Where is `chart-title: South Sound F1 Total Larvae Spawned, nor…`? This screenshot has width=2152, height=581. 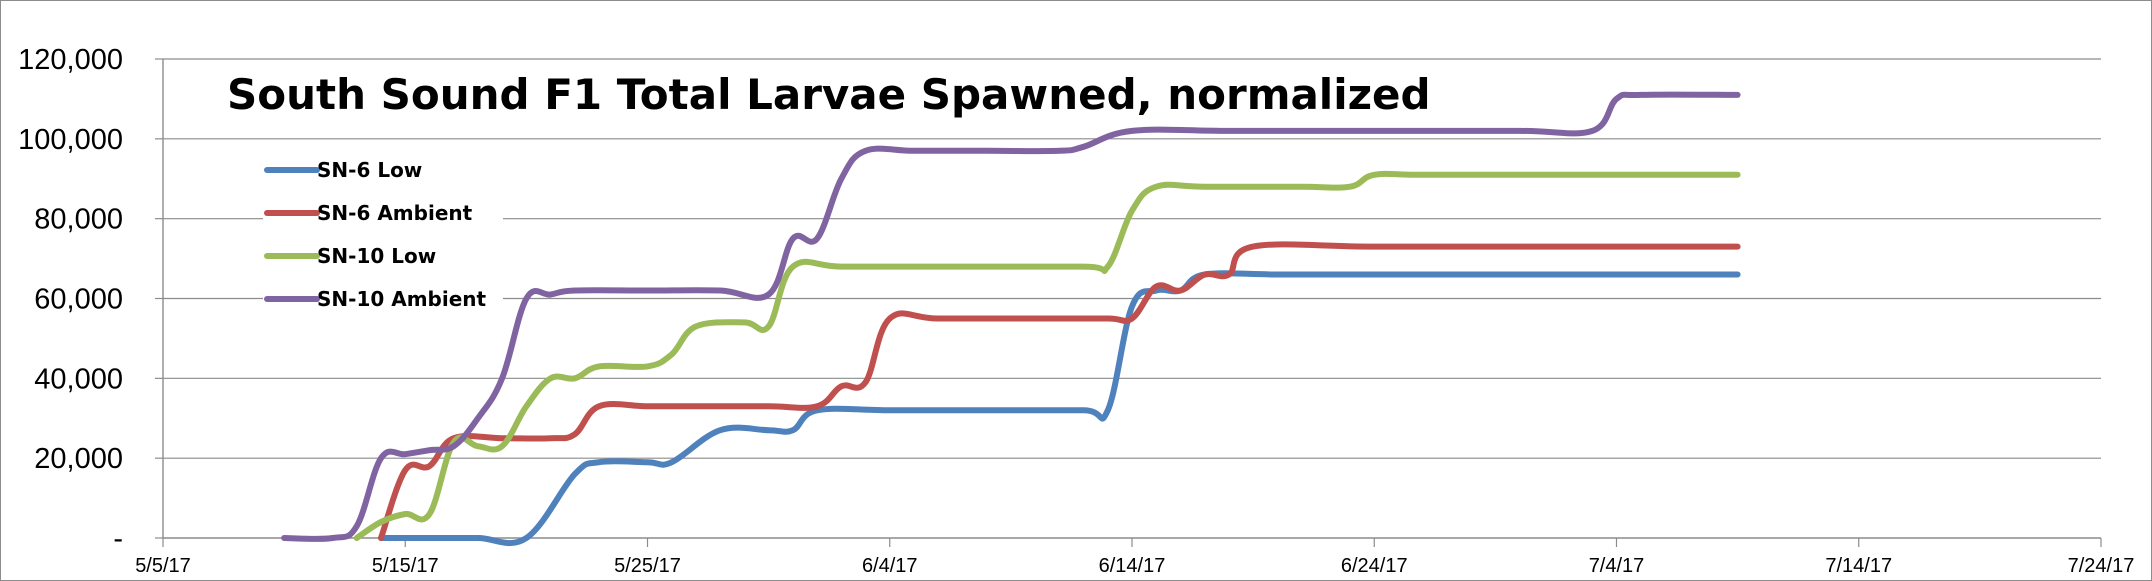 chart-title: South Sound F1 Total Larvae Spawned, nor… is located at coordinates (829, 94).